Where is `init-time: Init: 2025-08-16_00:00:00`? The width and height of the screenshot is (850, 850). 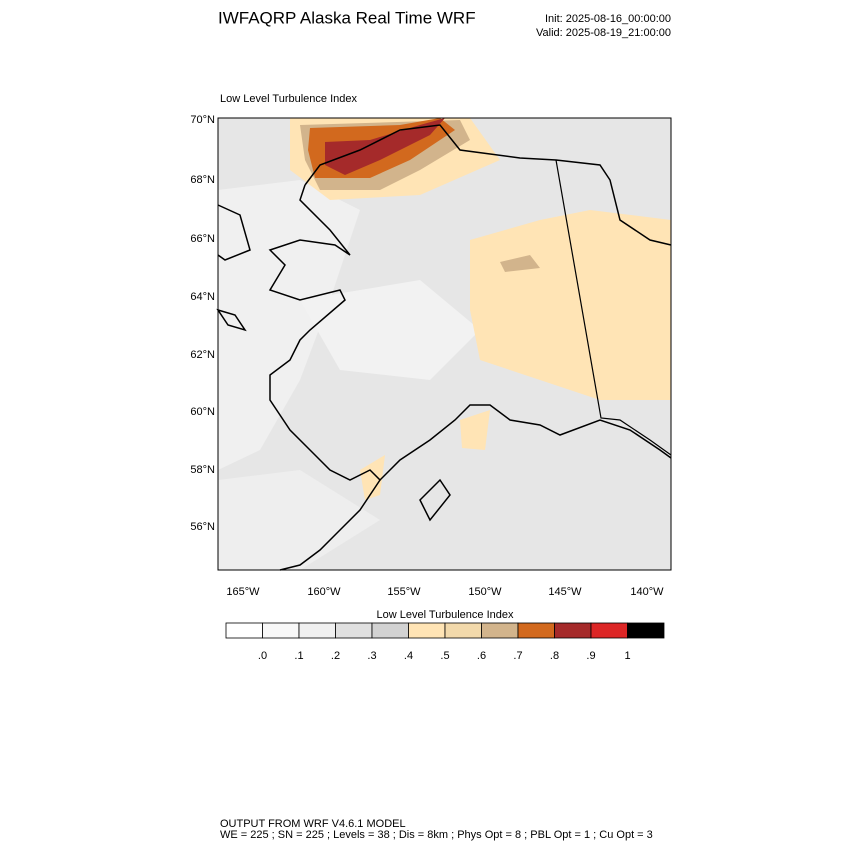
init-time: Init: 2025-08-16_00:00:00 is located at coordinates (608, 19).